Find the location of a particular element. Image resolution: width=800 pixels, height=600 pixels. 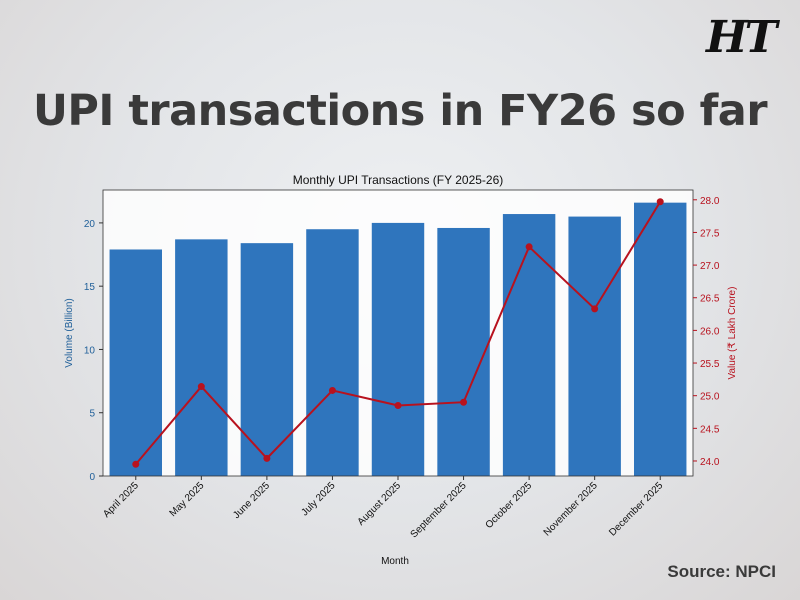

x-tick-label-0: April 2025 is located at coordinates (121, 500).